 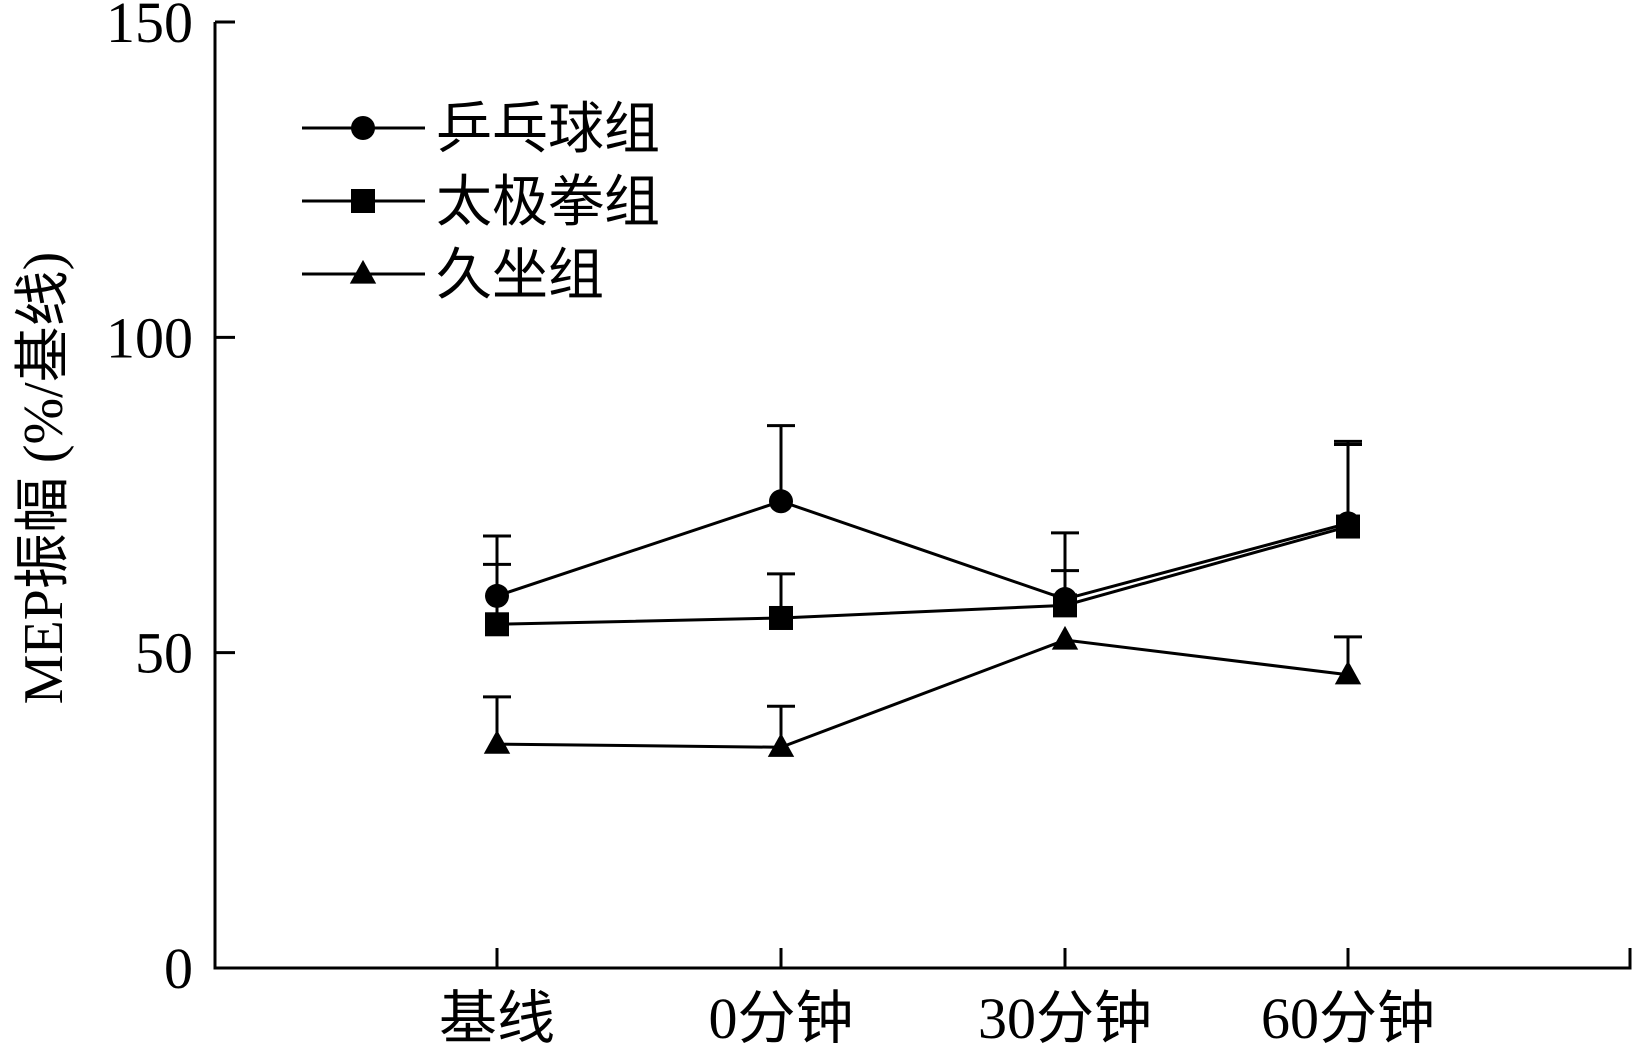 I want to click on series-square, so click(x=922, y=538).